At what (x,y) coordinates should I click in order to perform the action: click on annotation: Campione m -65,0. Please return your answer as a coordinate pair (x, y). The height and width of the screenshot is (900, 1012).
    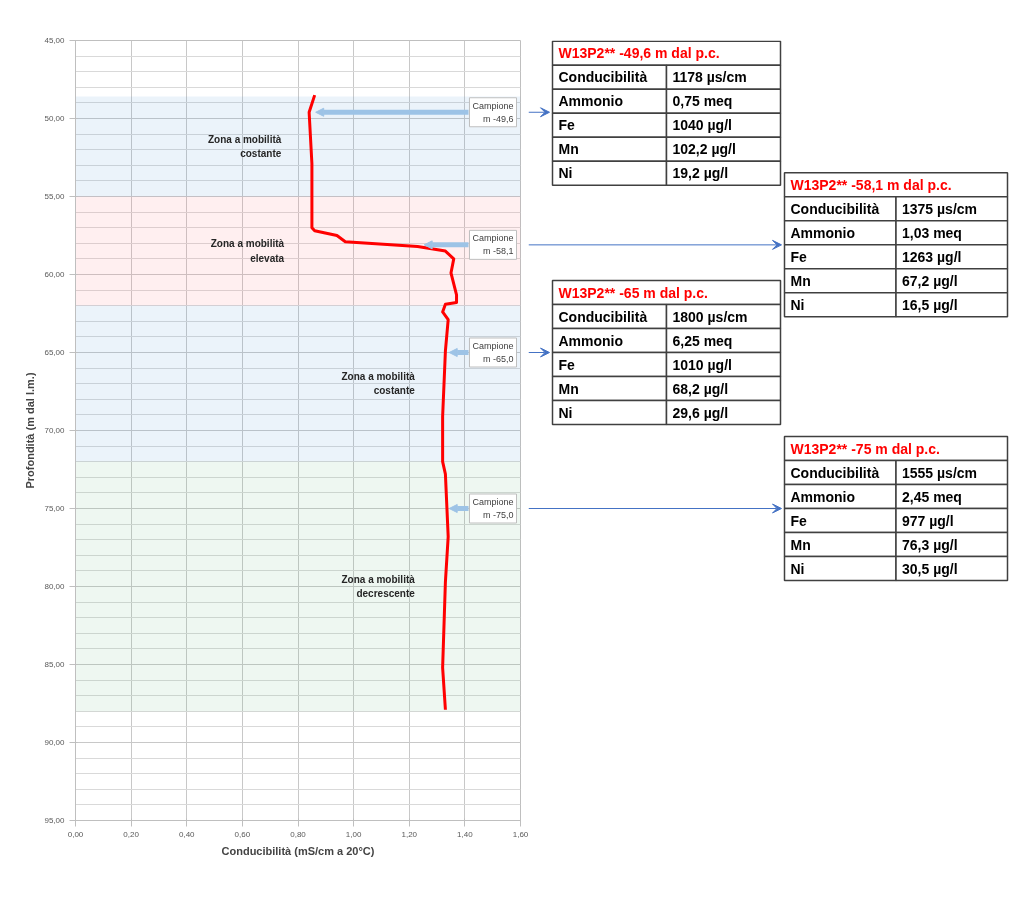
    Looking at the image, I should click on (493, 352).